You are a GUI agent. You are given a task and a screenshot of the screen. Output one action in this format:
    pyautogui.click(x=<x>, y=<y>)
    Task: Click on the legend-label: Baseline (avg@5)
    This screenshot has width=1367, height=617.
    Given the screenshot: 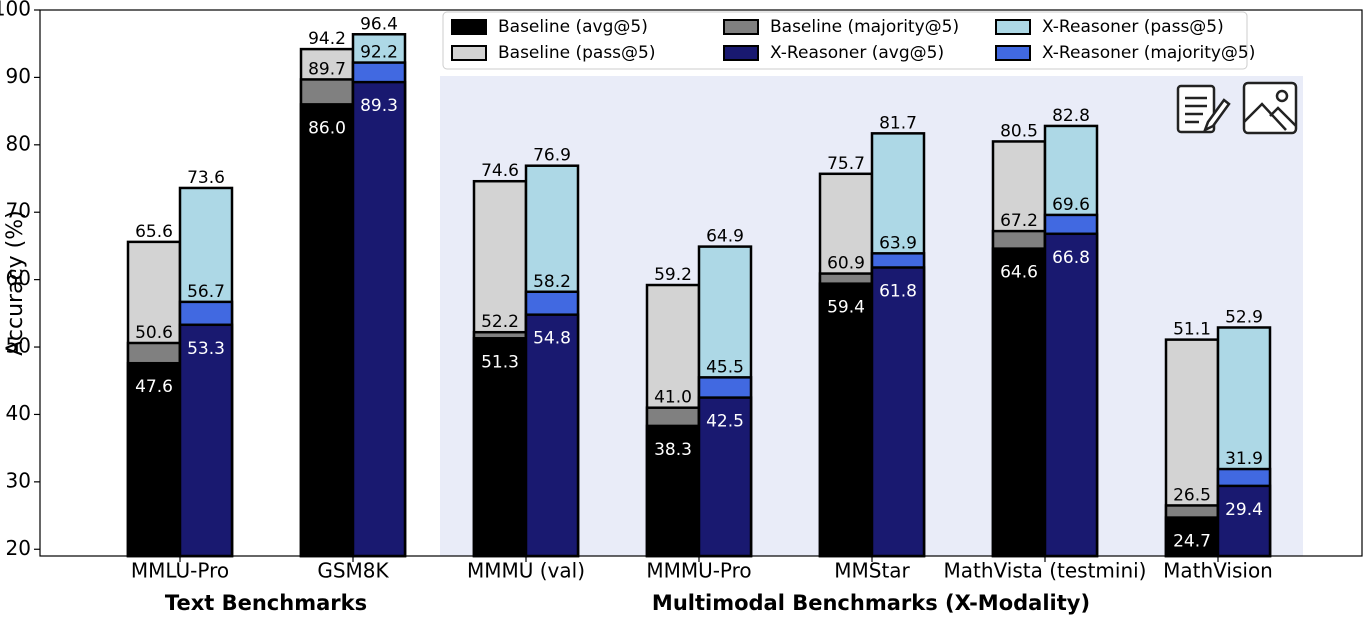 What is the action you would take?
    pyautogui.click(x=573, y=27)
    